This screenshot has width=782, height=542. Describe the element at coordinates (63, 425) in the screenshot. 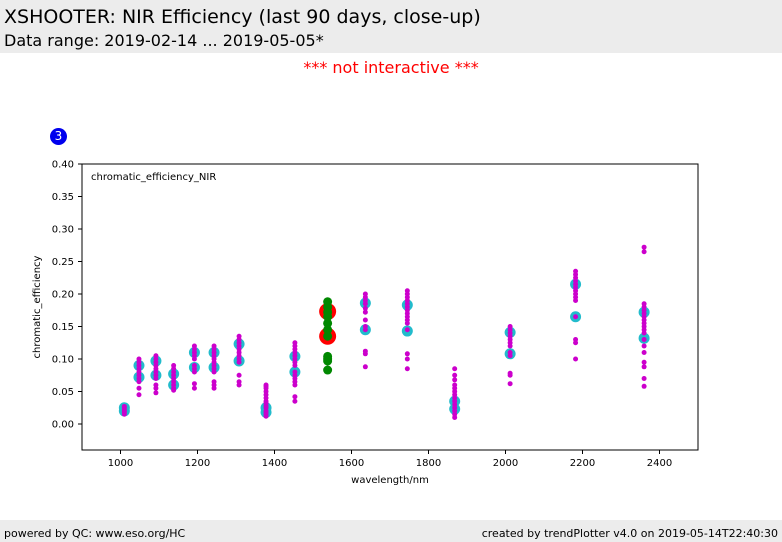

I see `y-tick-label: 0.00` at that location.